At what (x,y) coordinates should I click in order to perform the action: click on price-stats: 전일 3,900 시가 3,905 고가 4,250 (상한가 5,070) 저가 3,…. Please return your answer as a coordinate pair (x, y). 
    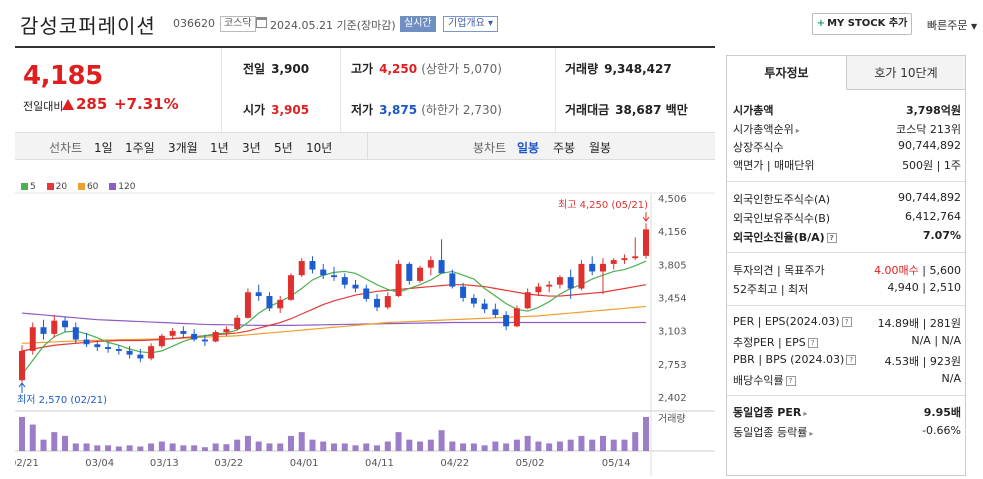
    Looking at the image, I should click on (469, 90).